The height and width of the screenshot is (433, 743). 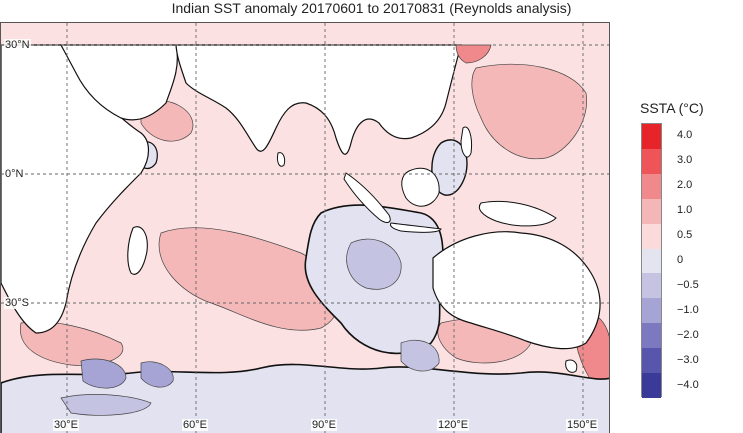 What do you see at coordinates (420, 187) in the screenshot?
I see `land-borneo` at bounding box center [420, 187].